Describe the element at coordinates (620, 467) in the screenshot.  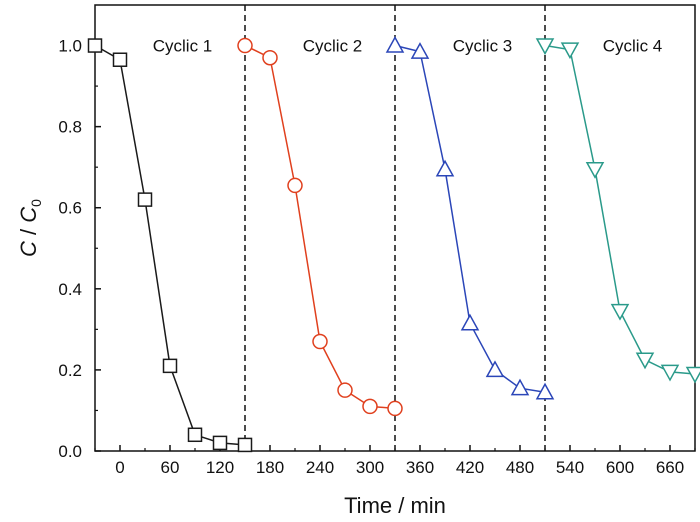
I see `x-tick-label: 600` at that location.